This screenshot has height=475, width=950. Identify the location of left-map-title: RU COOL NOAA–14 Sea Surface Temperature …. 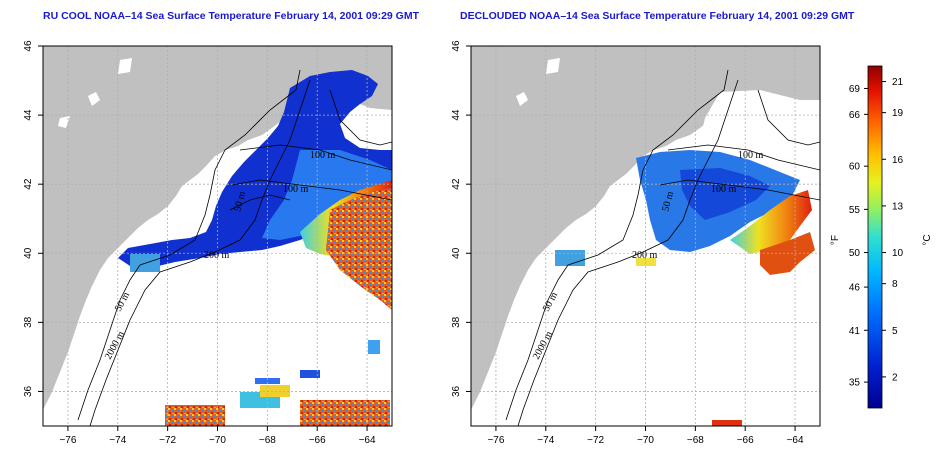
(231, 16).